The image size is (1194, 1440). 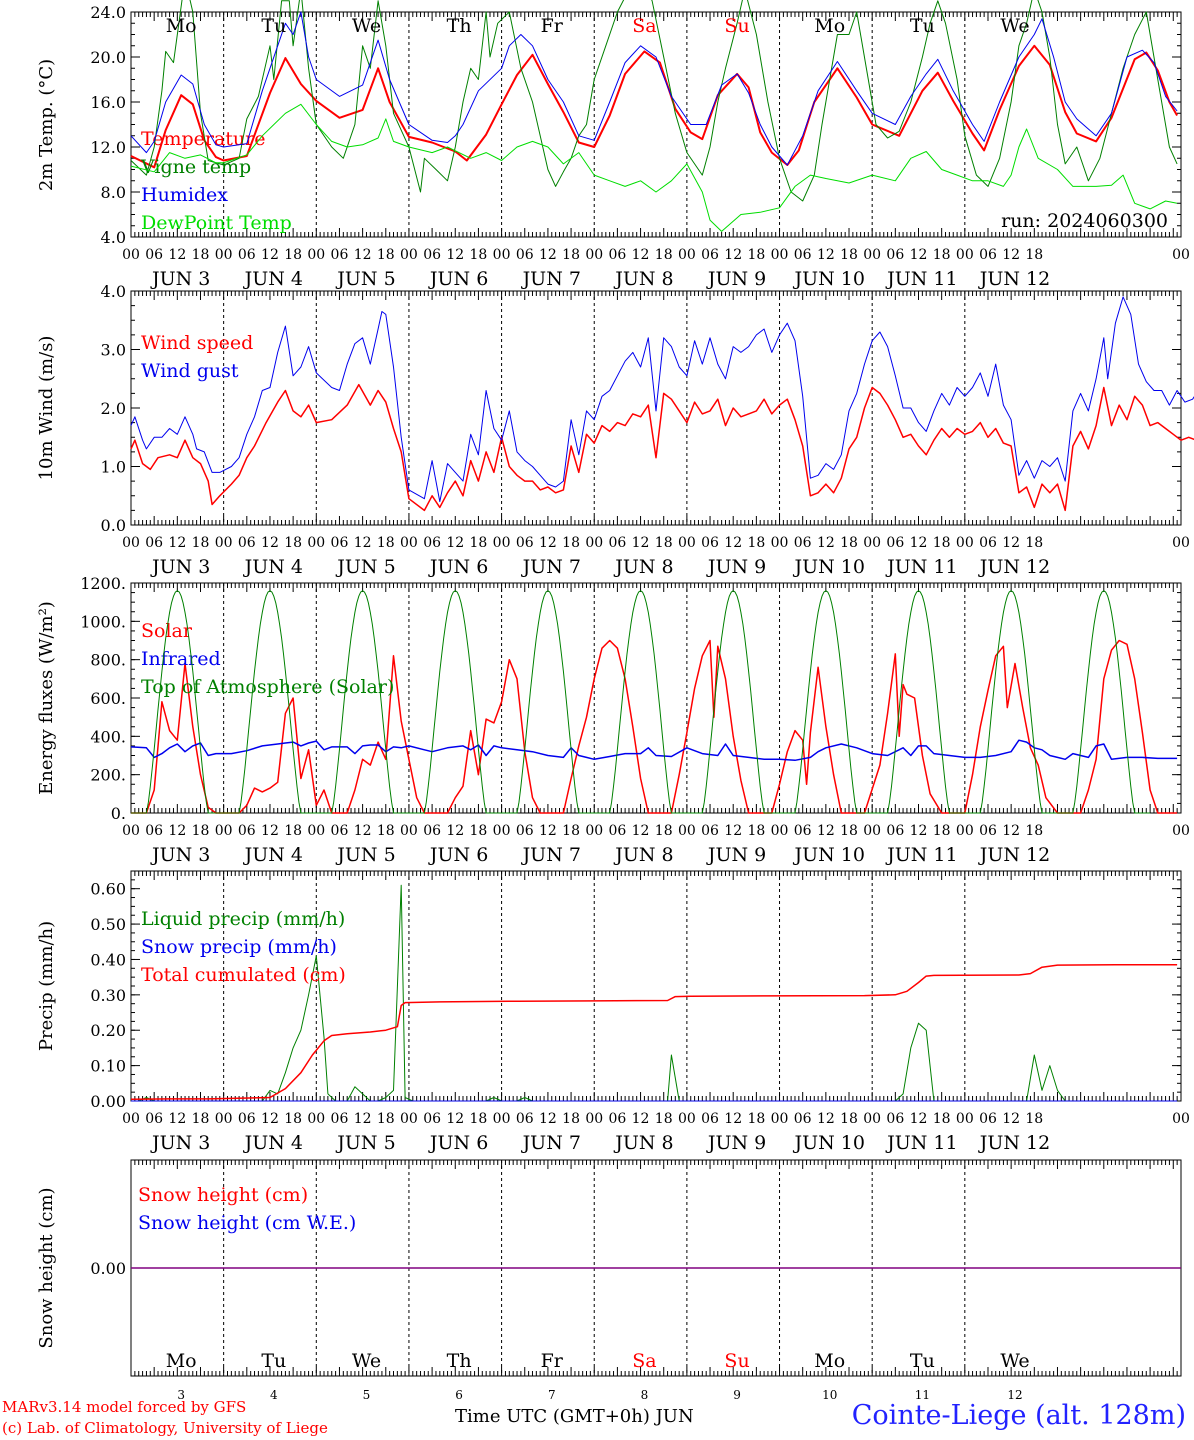 I want to click on series-wind-gust, so click(x=662, y=399).